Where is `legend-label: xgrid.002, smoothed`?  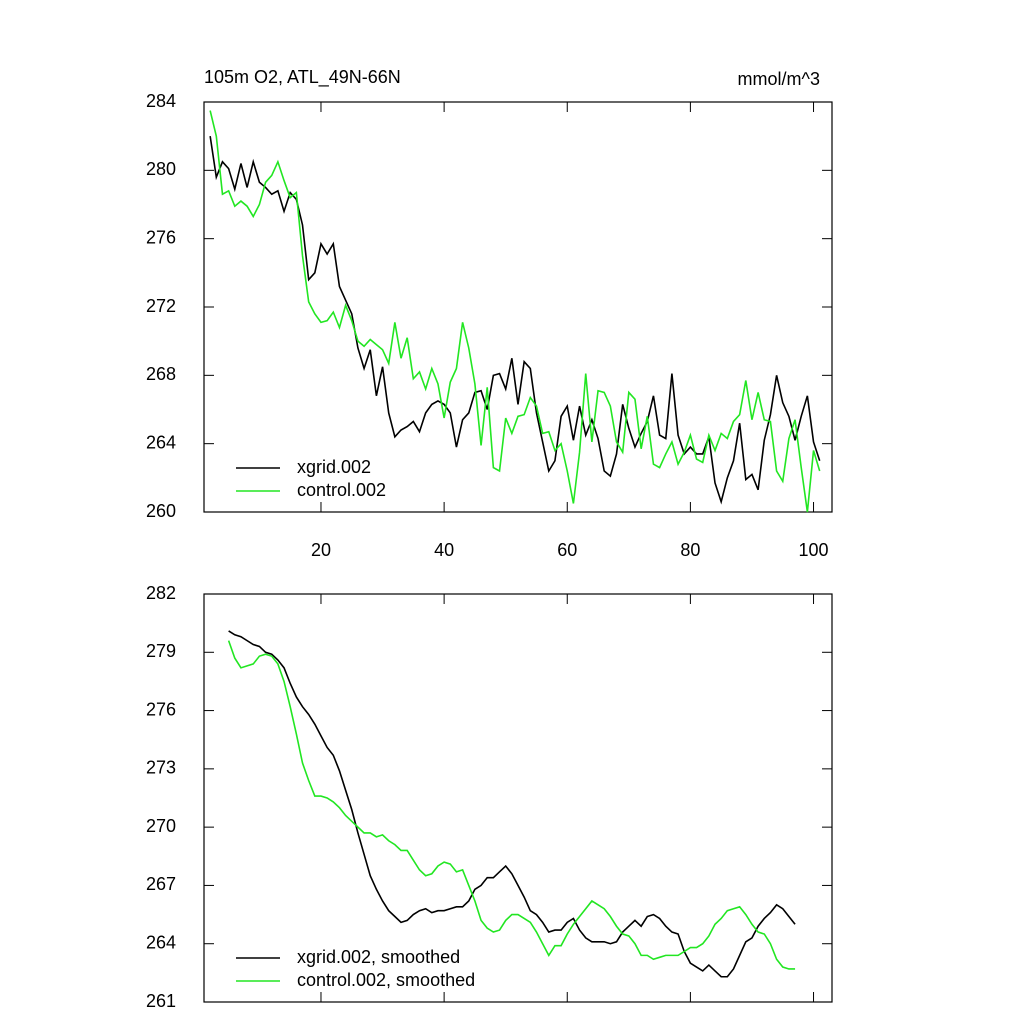 legend-label: xgrid.002, smoothed is located at coordinates (378, 957).